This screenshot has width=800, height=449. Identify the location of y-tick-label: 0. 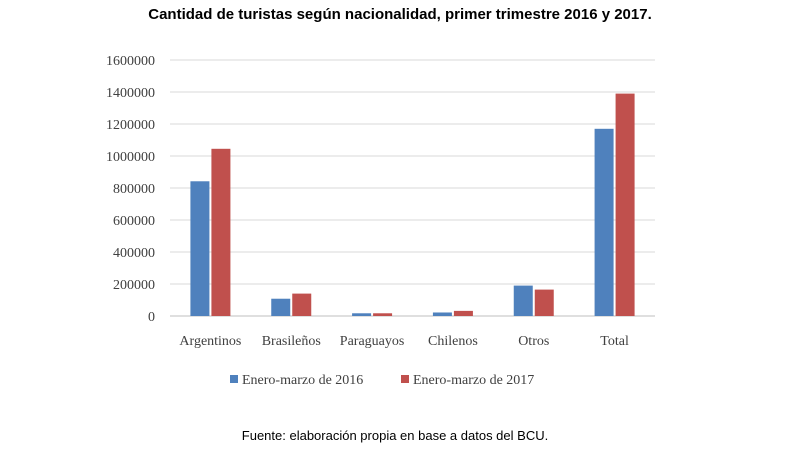
(151, 317).